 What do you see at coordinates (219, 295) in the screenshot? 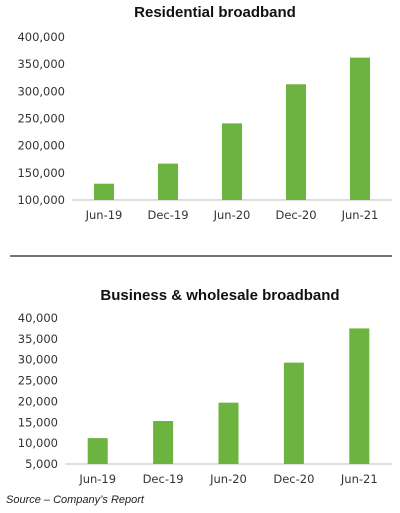
I see `chart-title: Business & wholesale broadband` at bounding box center [219, 295].